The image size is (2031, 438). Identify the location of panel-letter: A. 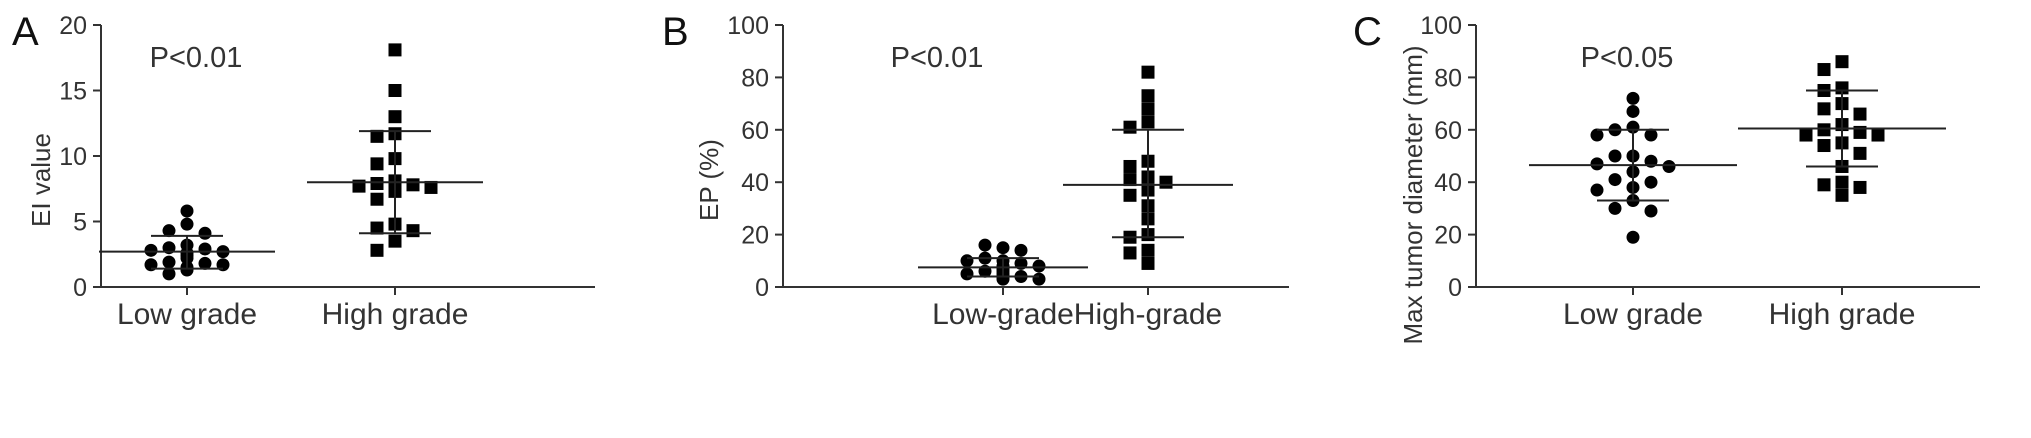
(25, 32).